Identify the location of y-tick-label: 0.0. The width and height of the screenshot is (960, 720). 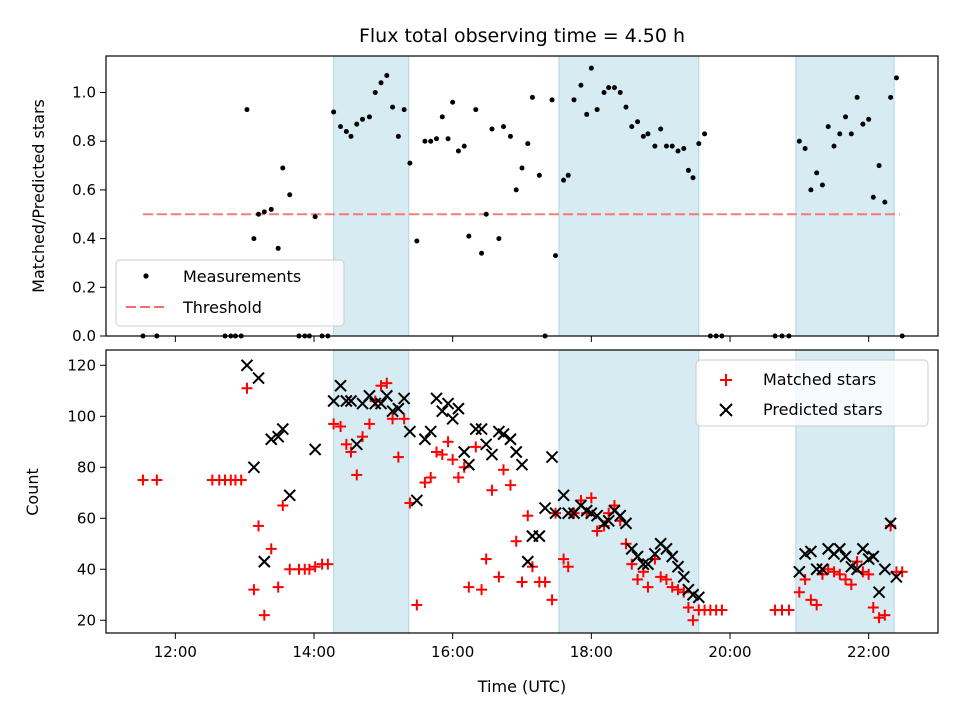
(84, 336).